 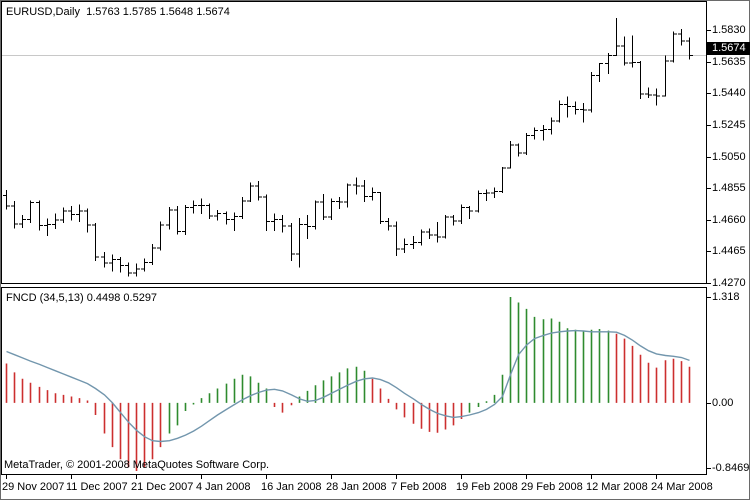 What do you see at coordinates (122, 298) in the screenshot?
I see `indicator-values-label: 0.4498 0.5297` at bounding box center [122, 298].